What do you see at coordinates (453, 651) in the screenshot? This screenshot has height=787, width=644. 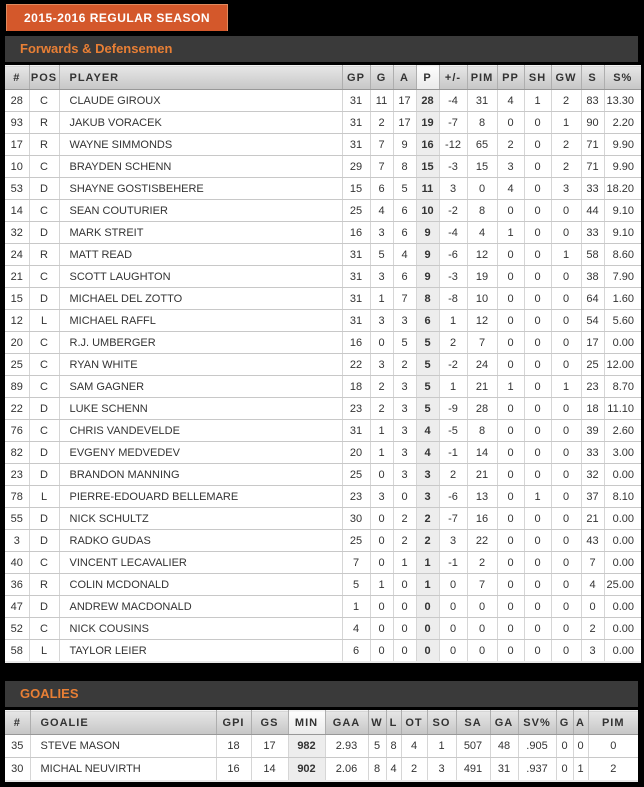 I see `skater-cell-plusminus: 0` at bounding box center [453, 651].